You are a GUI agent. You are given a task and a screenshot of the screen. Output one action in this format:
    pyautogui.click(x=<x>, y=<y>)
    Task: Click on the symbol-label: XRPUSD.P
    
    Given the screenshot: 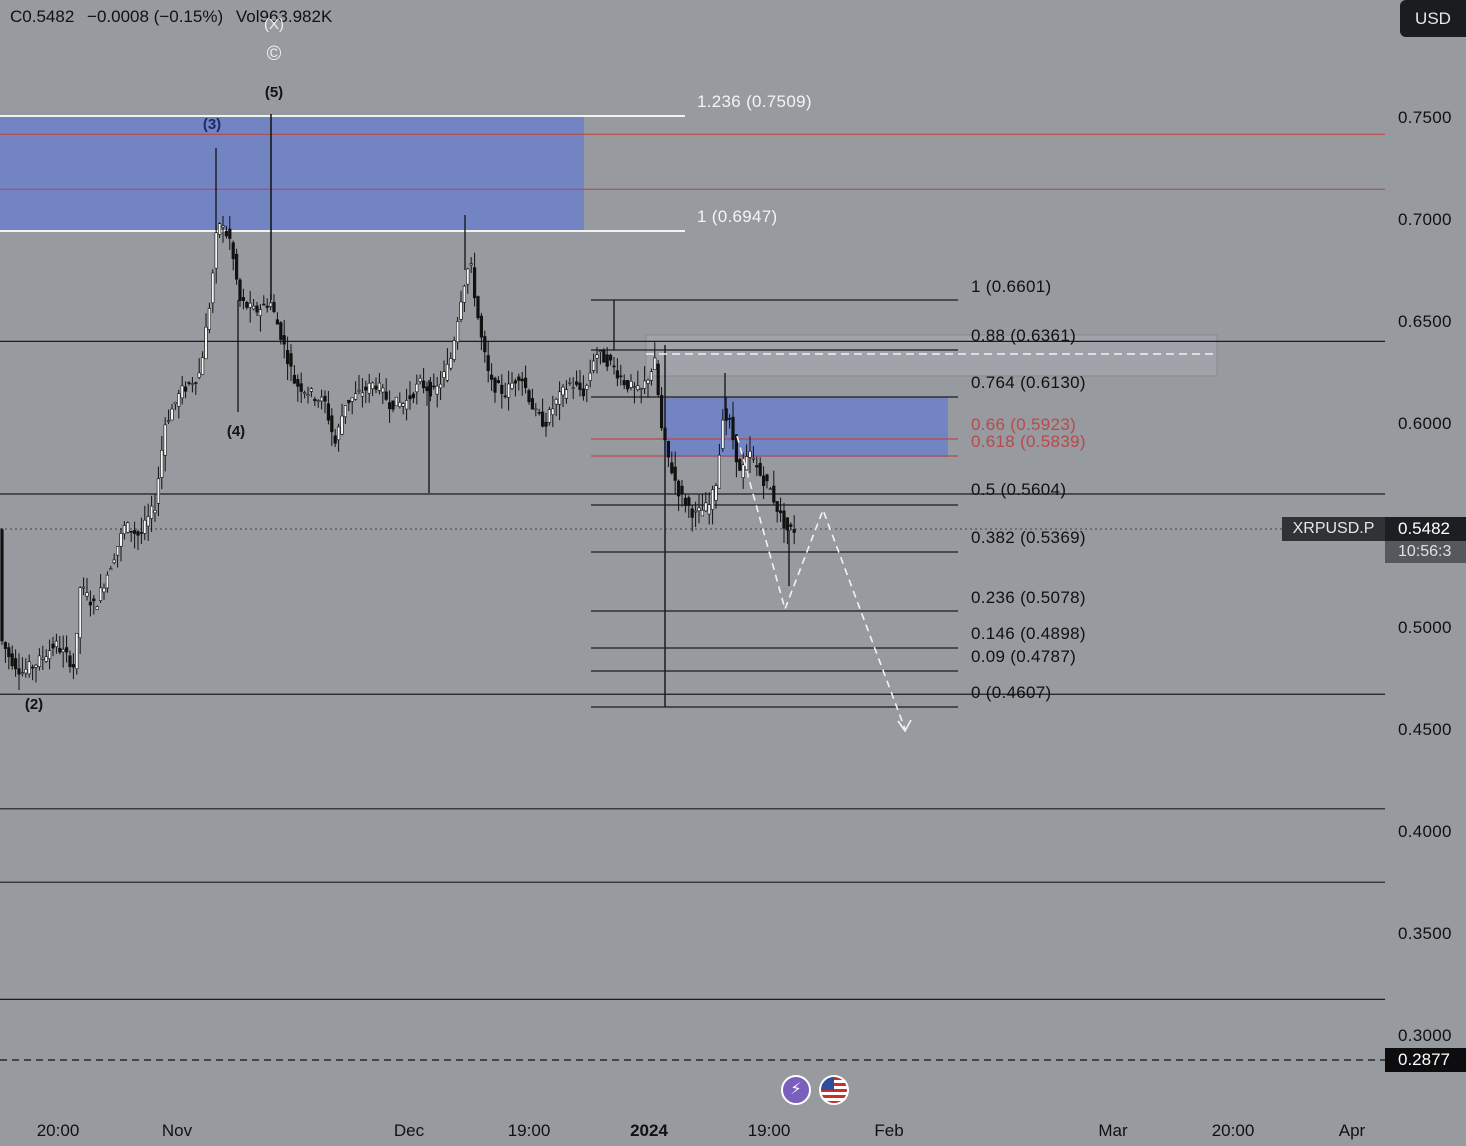 What is the action you would take?
    pyautogui.click(x=1333, y=529)
    